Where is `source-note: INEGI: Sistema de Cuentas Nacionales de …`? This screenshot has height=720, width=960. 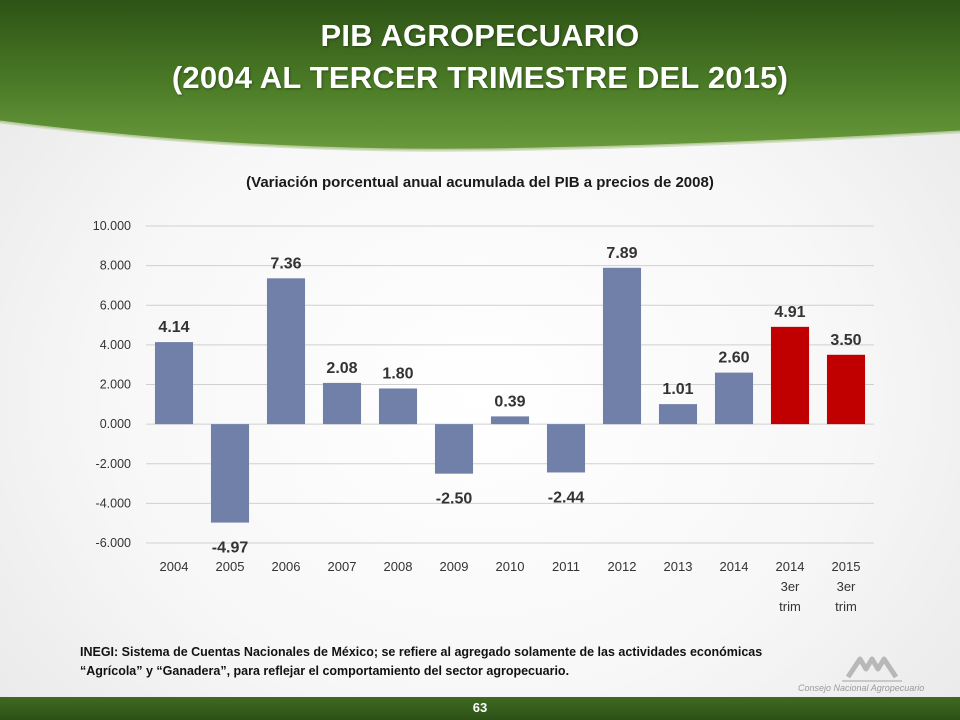
source-note: INEGI: Sistema de Cuentas Nacionales de … is located at coordinates (470, 662).